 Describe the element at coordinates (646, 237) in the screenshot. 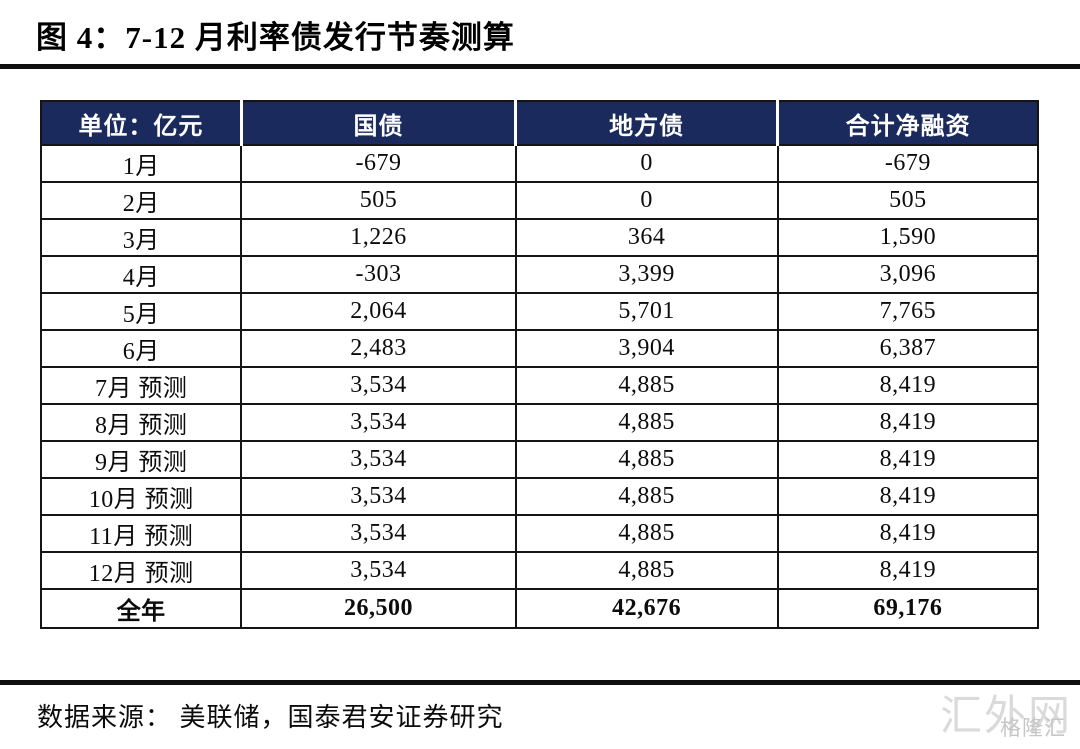

I see `local-bond-cell: 364` at that location.